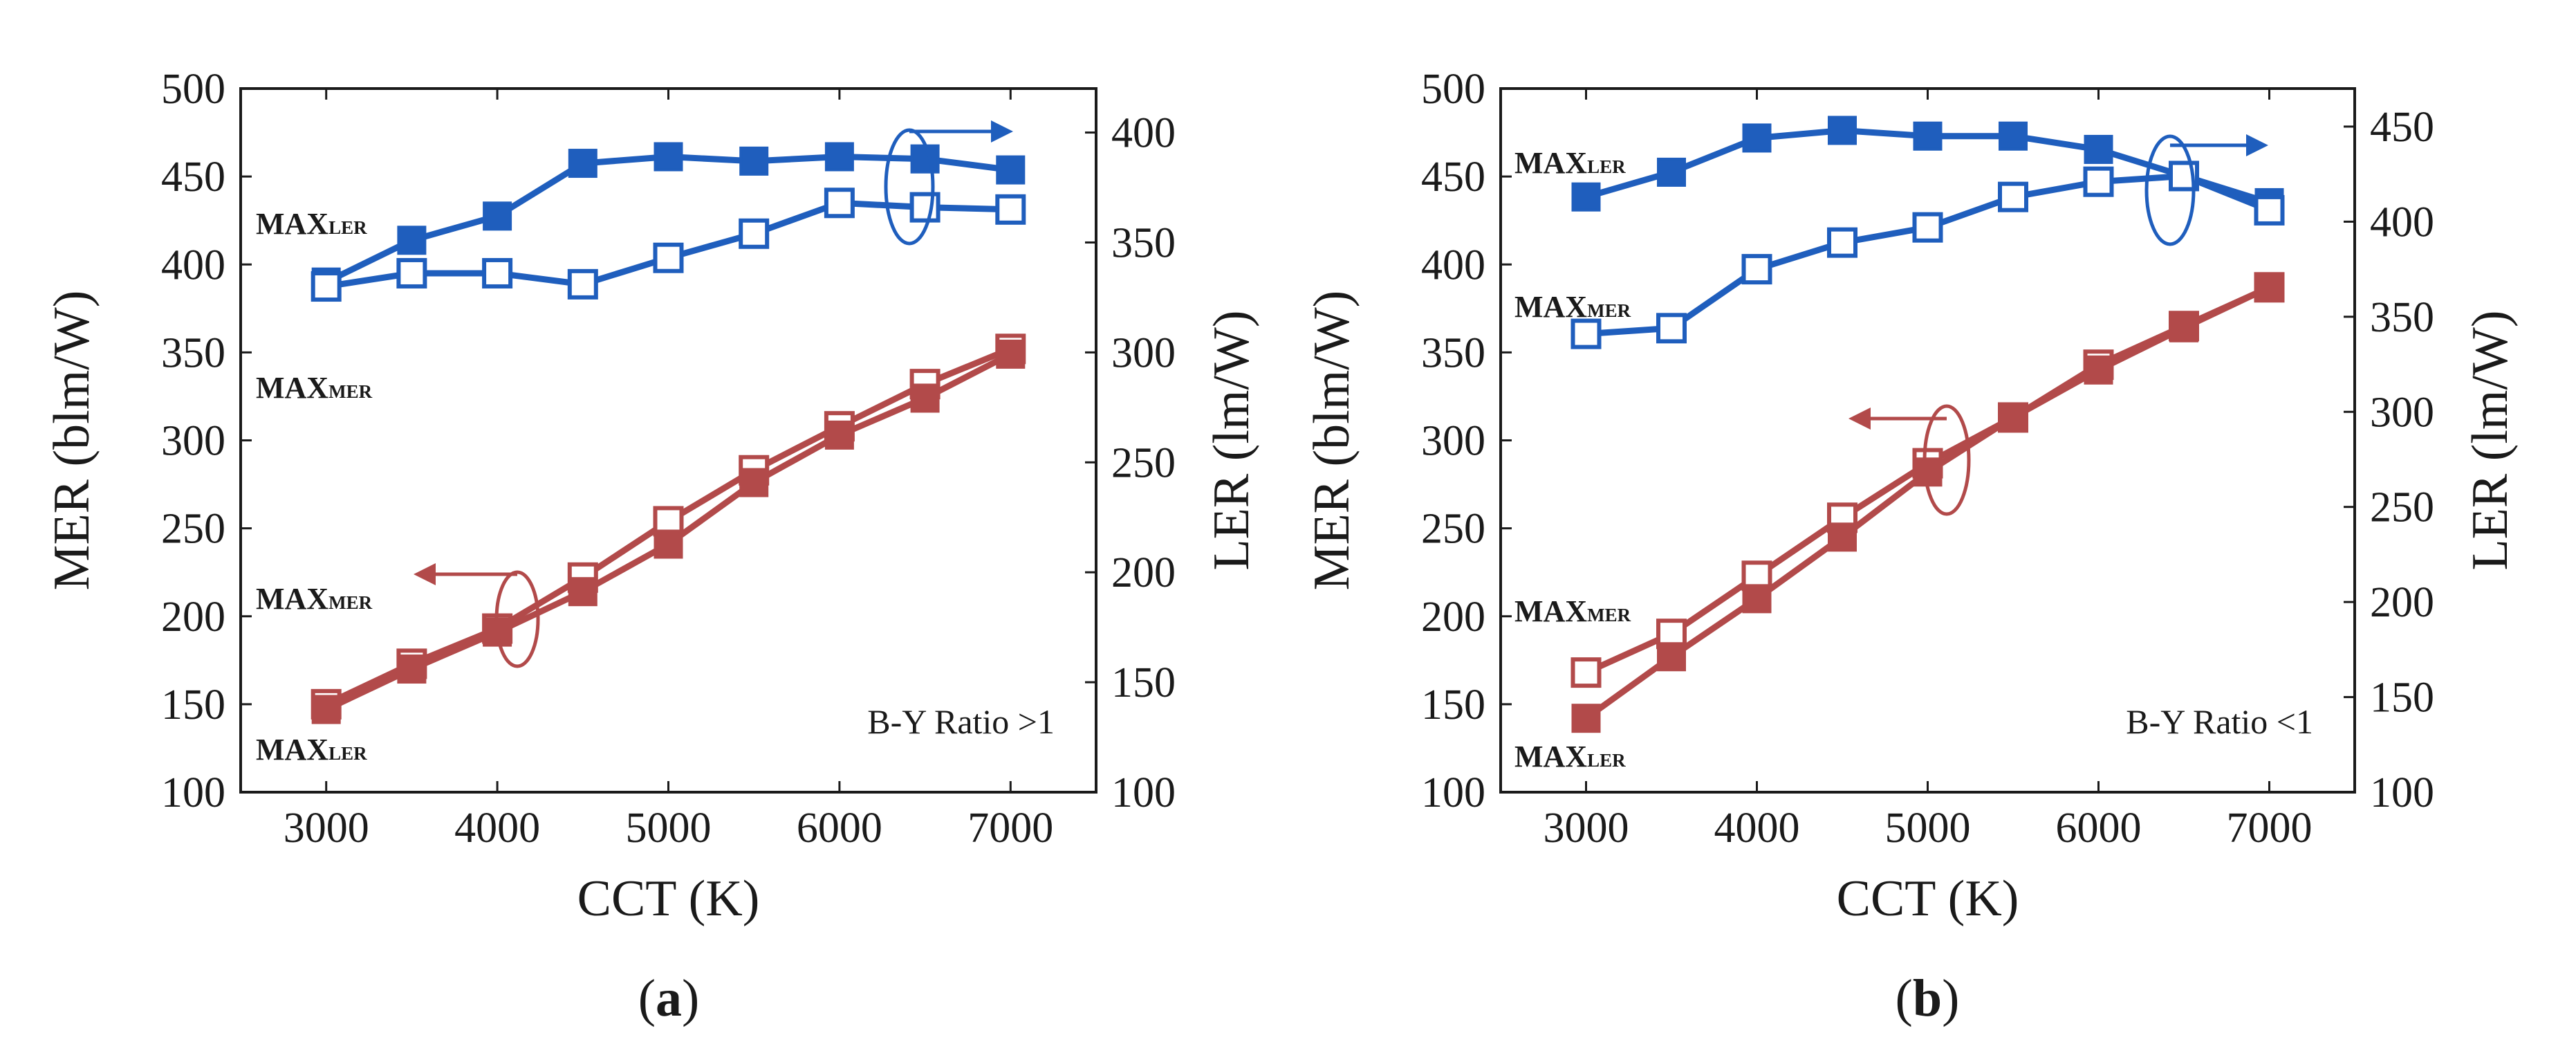  I want to click on y-right-tick-label: 100, so click(2402, 793).